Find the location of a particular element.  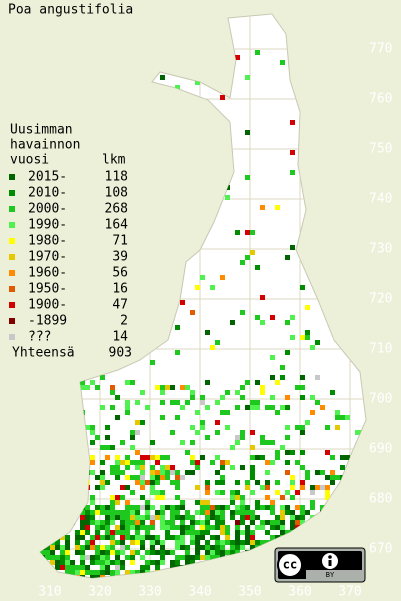

title: Poa angustifolia is located at coordinates (70, 10).